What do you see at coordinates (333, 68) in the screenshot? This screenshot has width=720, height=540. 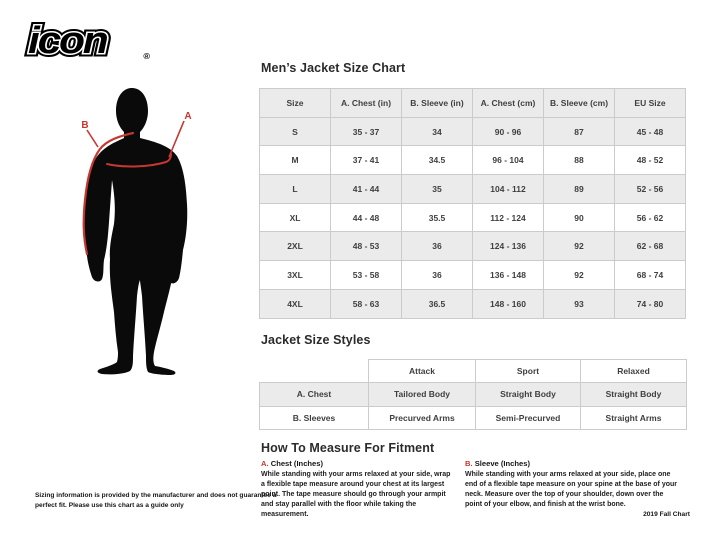 I see `size-chart-title: Men’s Jacket Size Chart` at bounding box center [333, 68].